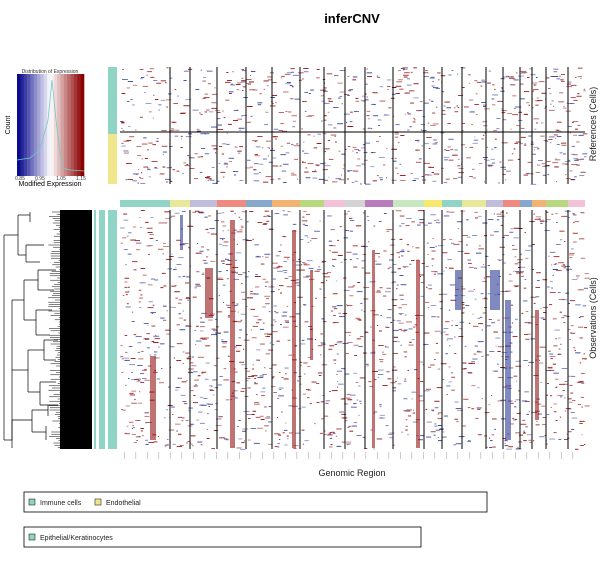  Describe the element at coordinates (354, 455) in the screenshot. I see `genomic-tick` at that location.